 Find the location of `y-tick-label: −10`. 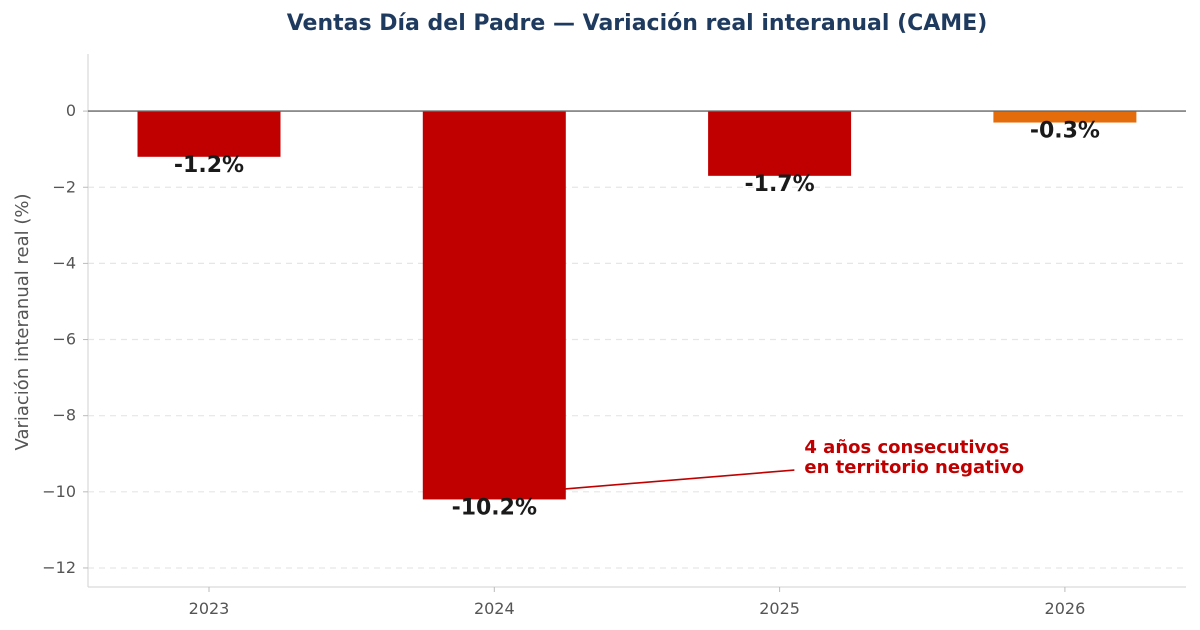

y-tick-label: −10 is located at coordinates (59, 491).